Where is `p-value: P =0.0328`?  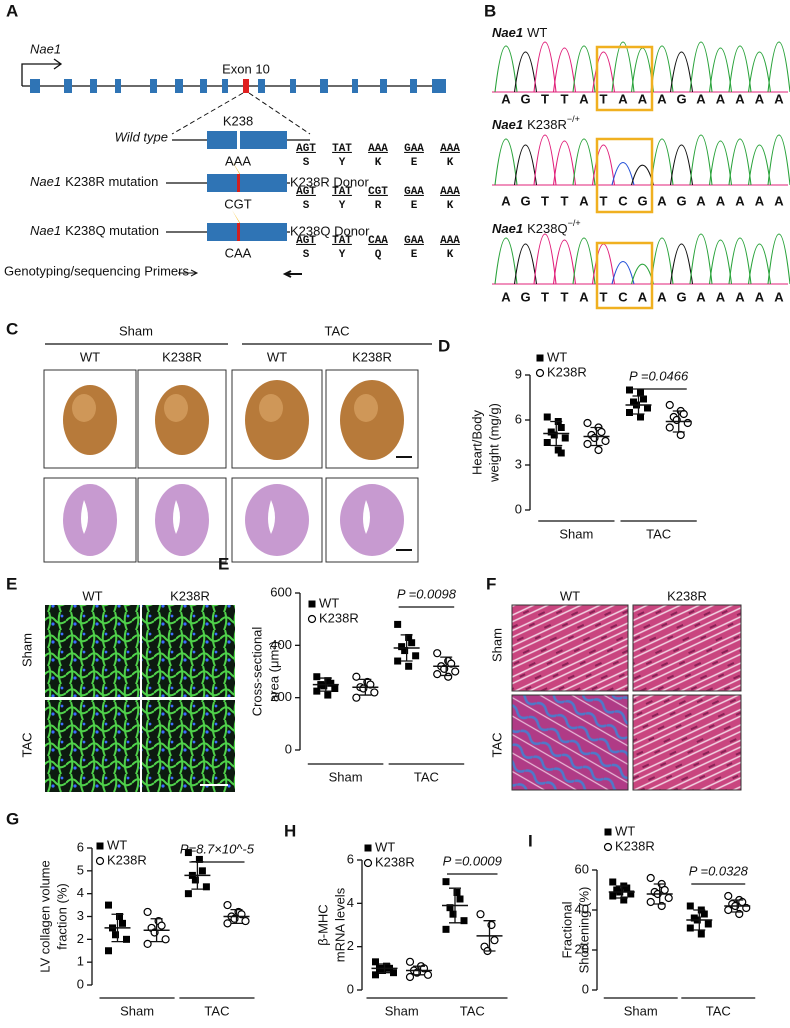 p-value: P =0.0328 is located at coordinates (719, 870).